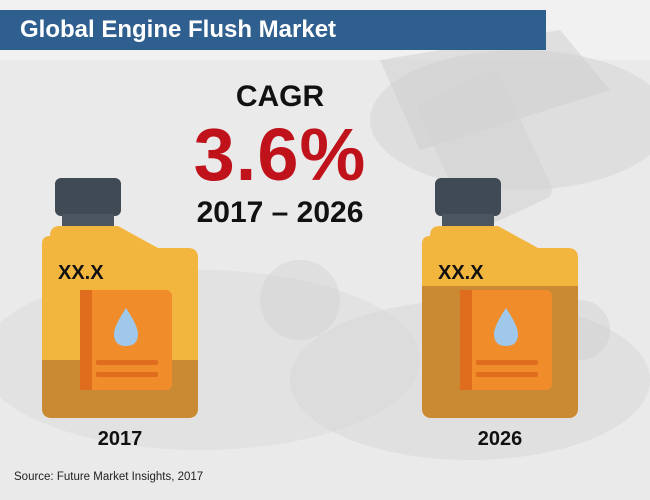 This screenshot has width=650, height=500. What do you see at coordinates (109, 477) in the screenshot?
I see `source-note: Source: Future Market Insights, 2017` at bounding box center [109, 477].